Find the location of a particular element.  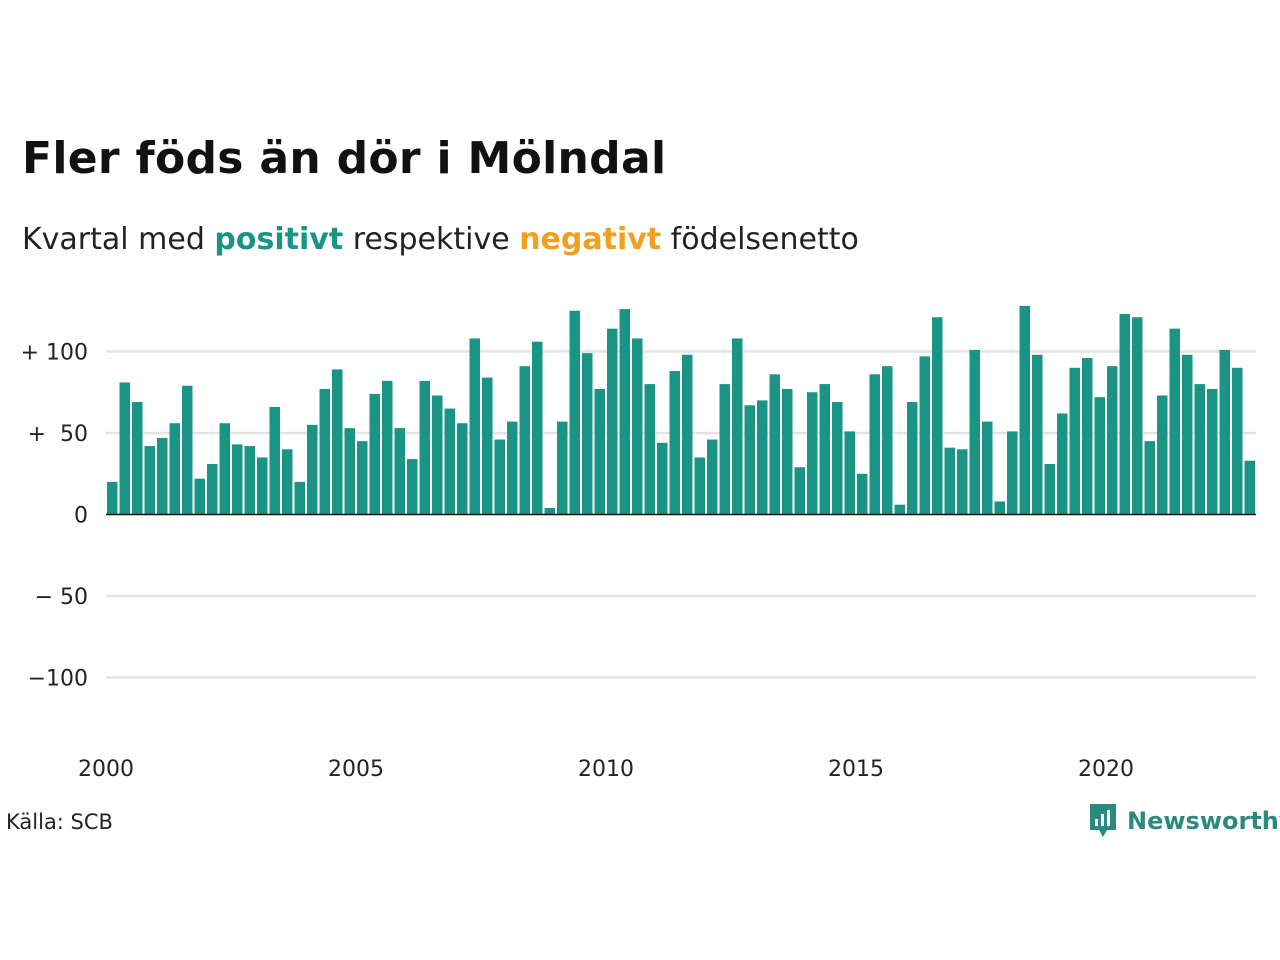

y-tick-label: + 100 is located at coordinates (54, 353).